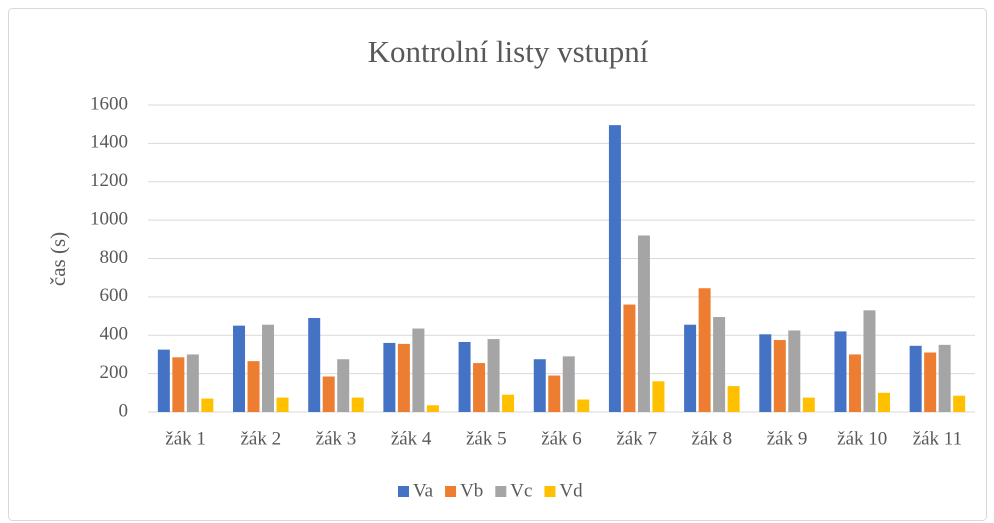 This screenshot has height=523, width=994. What do you see at coordinates (260, 438) in the screenshot?
I see `x-tick-label: žák 2` at bounding box center [260, 438].